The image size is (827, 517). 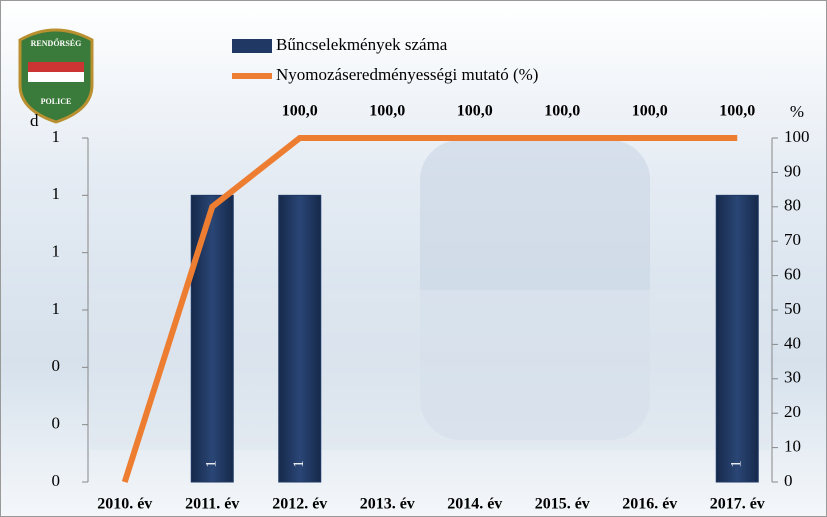 I want to click on y2-tick-label: 90, so click(x=792, y=170).